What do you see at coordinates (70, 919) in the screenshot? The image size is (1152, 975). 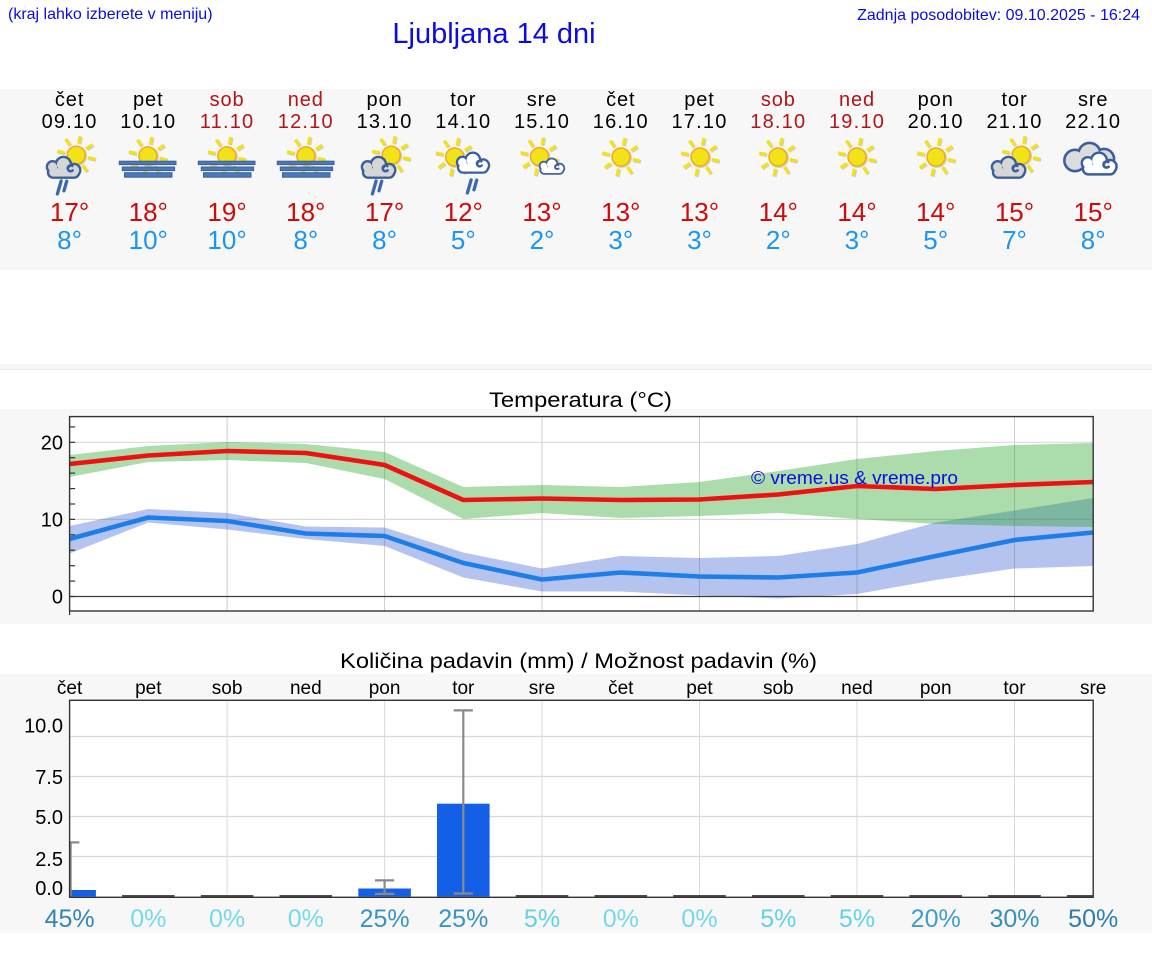 I see `svg-text: 45%` at bounding box center [70, 919].